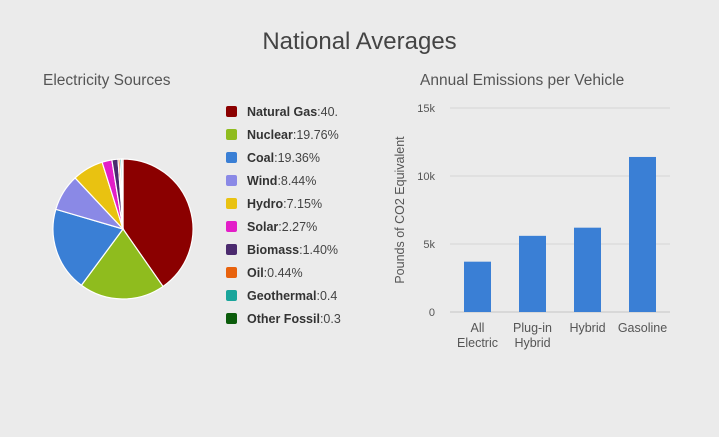 The height and width of the screenshot is (437, 719). What do you see at coordinates (328, 295) in the screenshot?
I see `legend-value: 0.4` at bounding box center [328, 295].